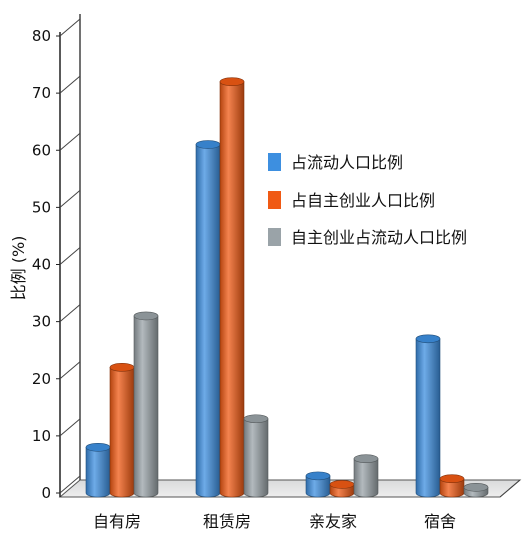 The width and height of the screenshot is (528, 540). What do you see at coordinates (46, 493) in the screenshot?
I see `y-tick-label: 0` at bounding box center [46, 493].